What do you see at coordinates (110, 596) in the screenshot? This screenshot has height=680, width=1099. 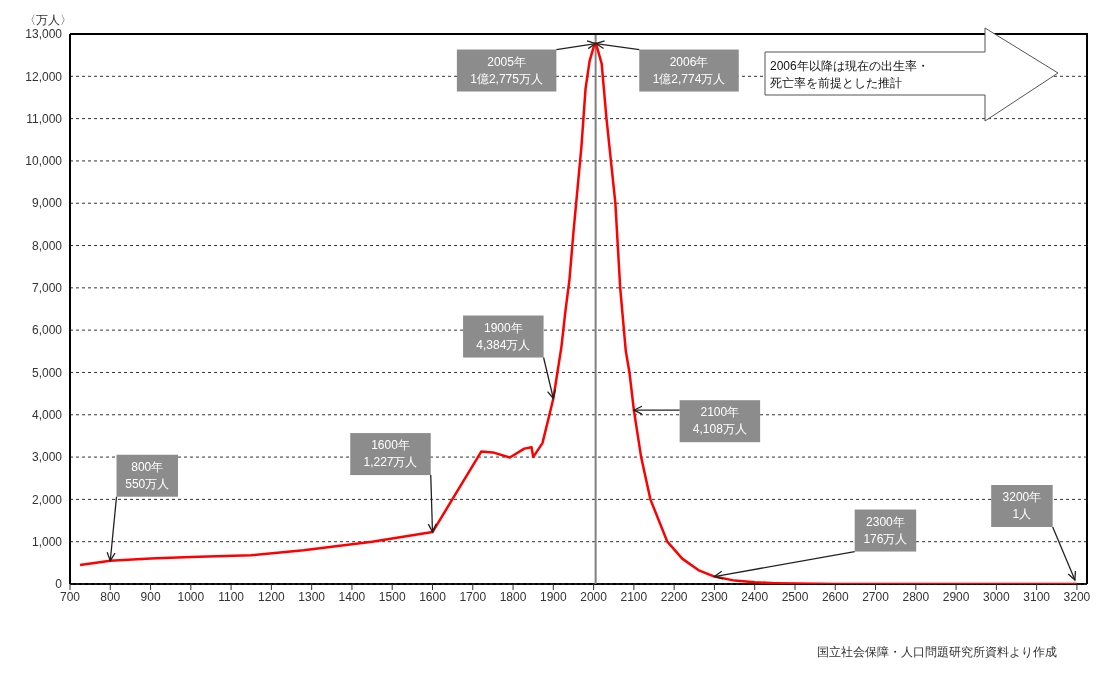 I see `x-tick-label: 800` at bounding box center [110, 596].